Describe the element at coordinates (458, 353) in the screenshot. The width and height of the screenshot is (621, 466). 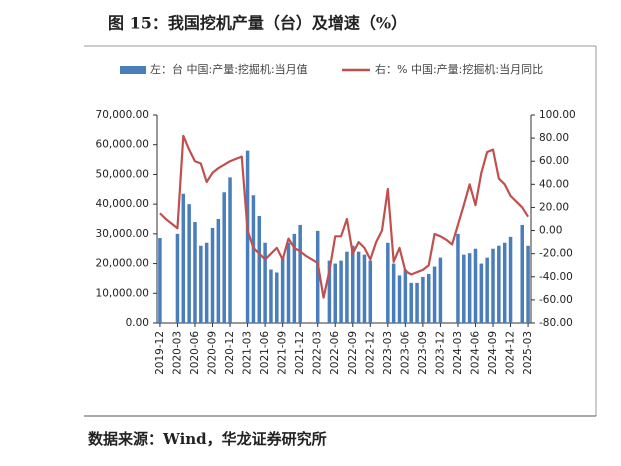
I see `x-tick-label: 2024-03` at that location.